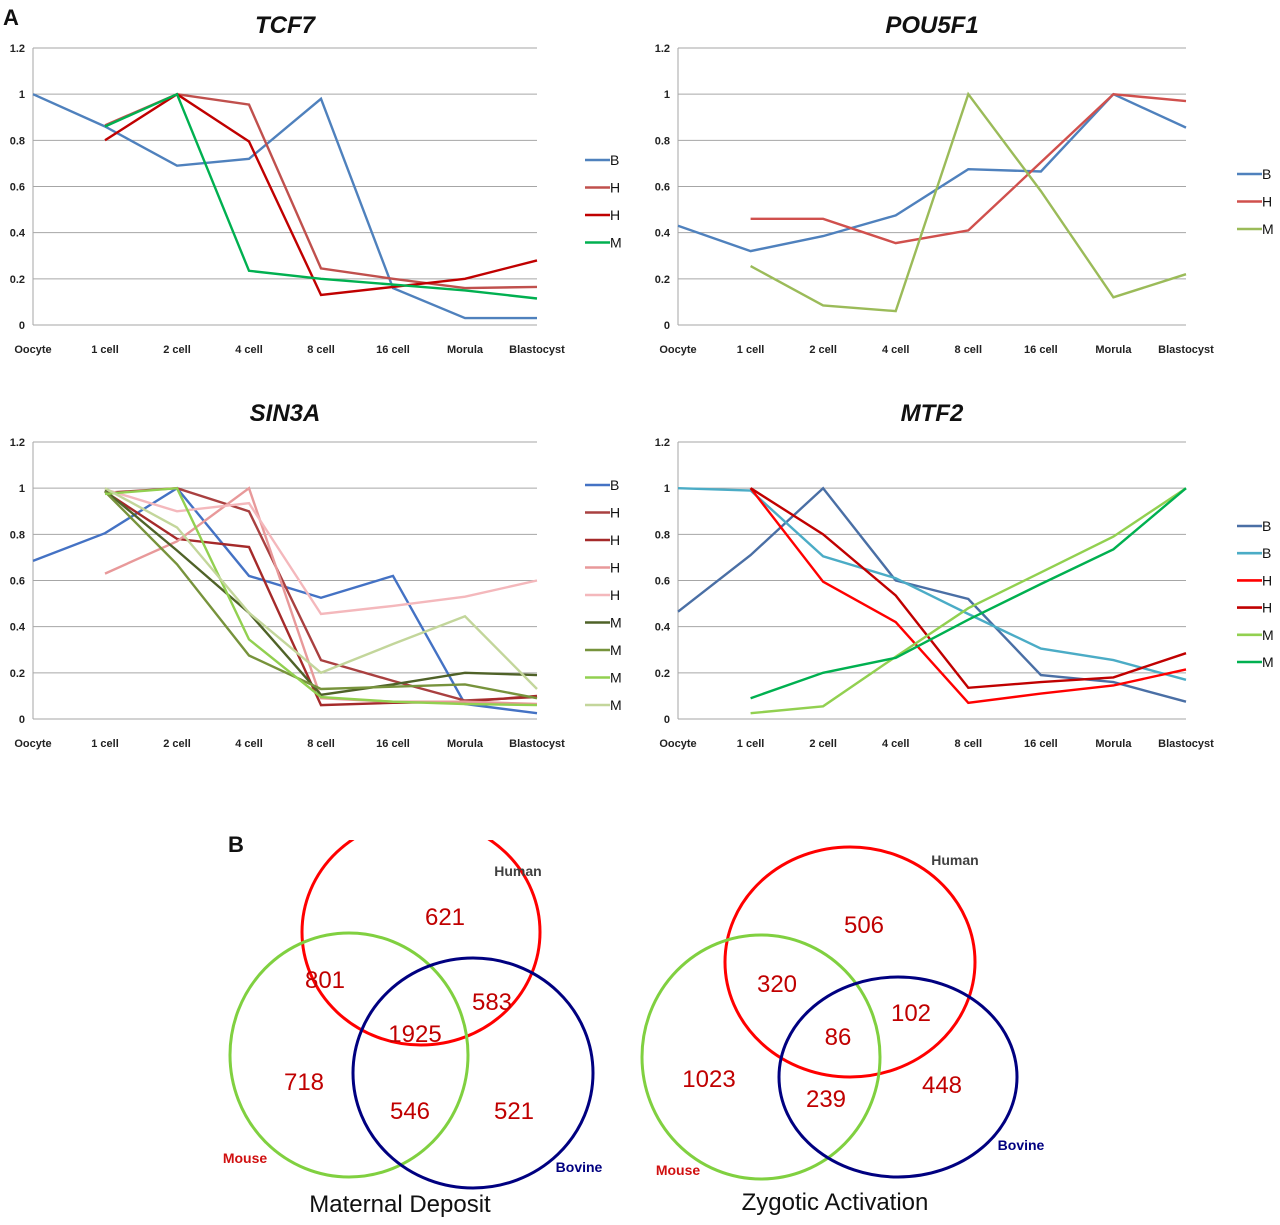  I want to click on venn-title: Zygotic Activation, so click(835, 1202).